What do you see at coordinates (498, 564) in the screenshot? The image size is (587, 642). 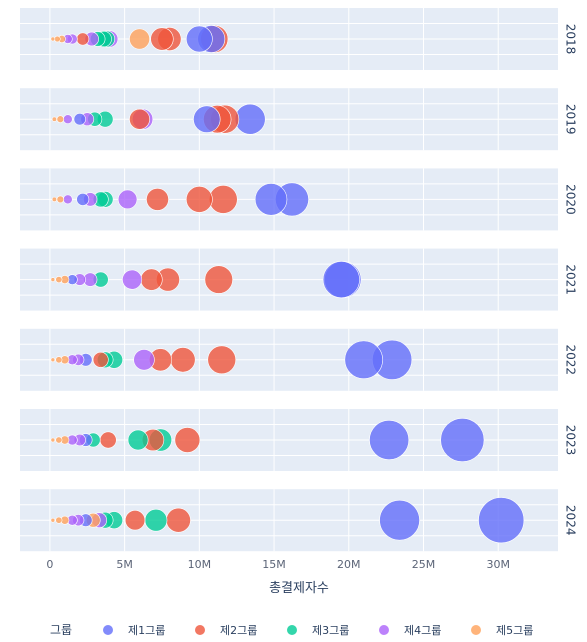 I see `x-tick-label: 30M` at bounding box center [498, 564].